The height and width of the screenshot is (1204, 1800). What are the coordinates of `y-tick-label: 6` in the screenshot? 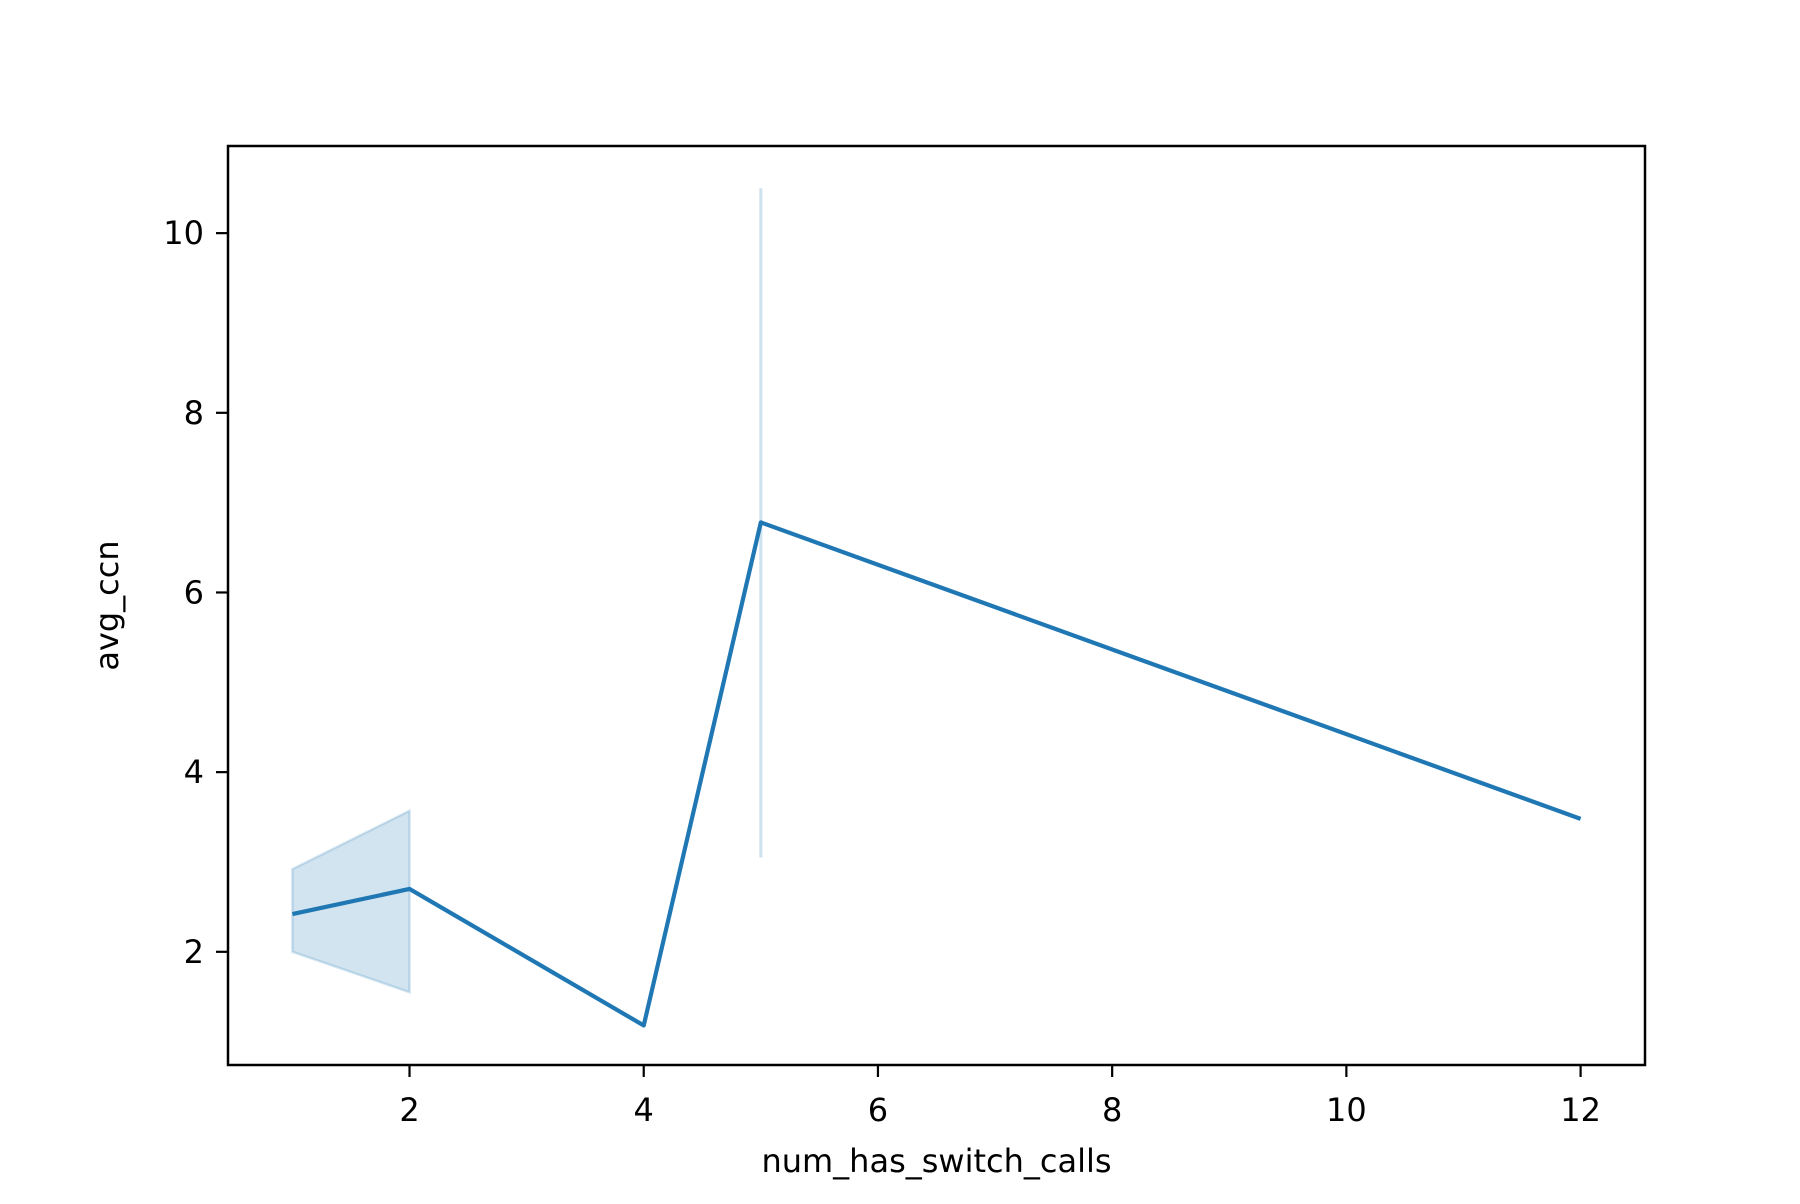 It's located at (194, 592).